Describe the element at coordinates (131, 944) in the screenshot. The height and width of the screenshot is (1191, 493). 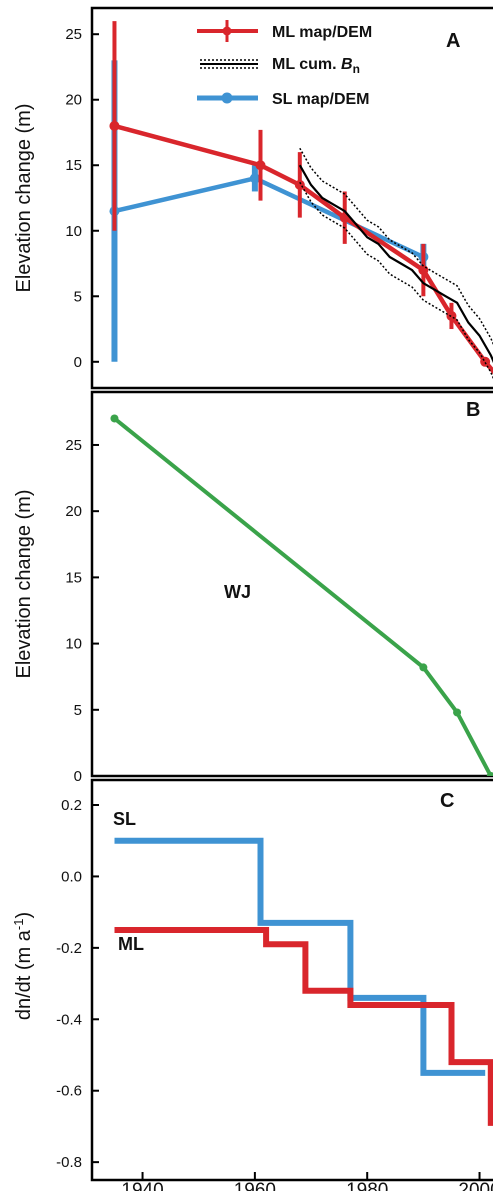
I see `ml-annotation: ML` at that location.